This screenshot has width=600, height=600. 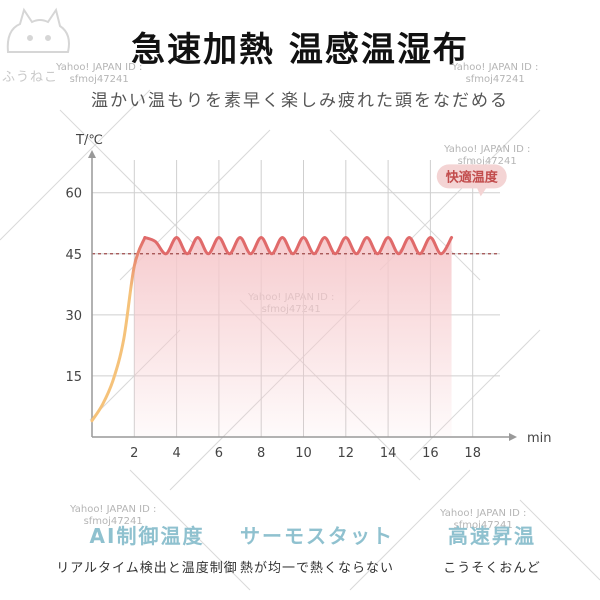 I want to click on brand-logo: ふうねこ, so click(x=40, y=45).